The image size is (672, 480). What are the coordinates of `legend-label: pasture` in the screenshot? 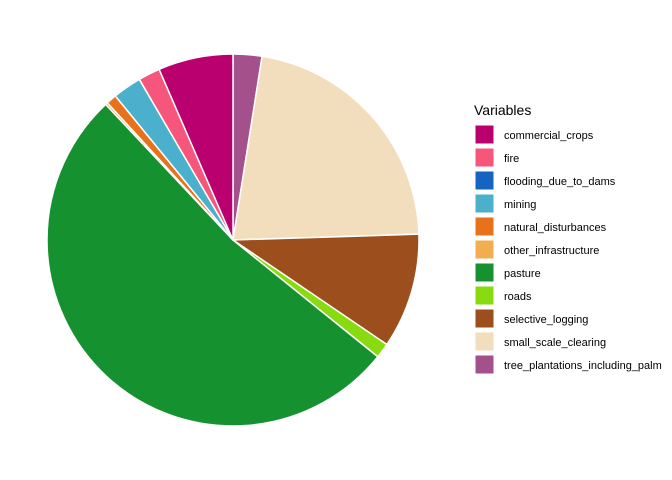 It's located at (522, 274).